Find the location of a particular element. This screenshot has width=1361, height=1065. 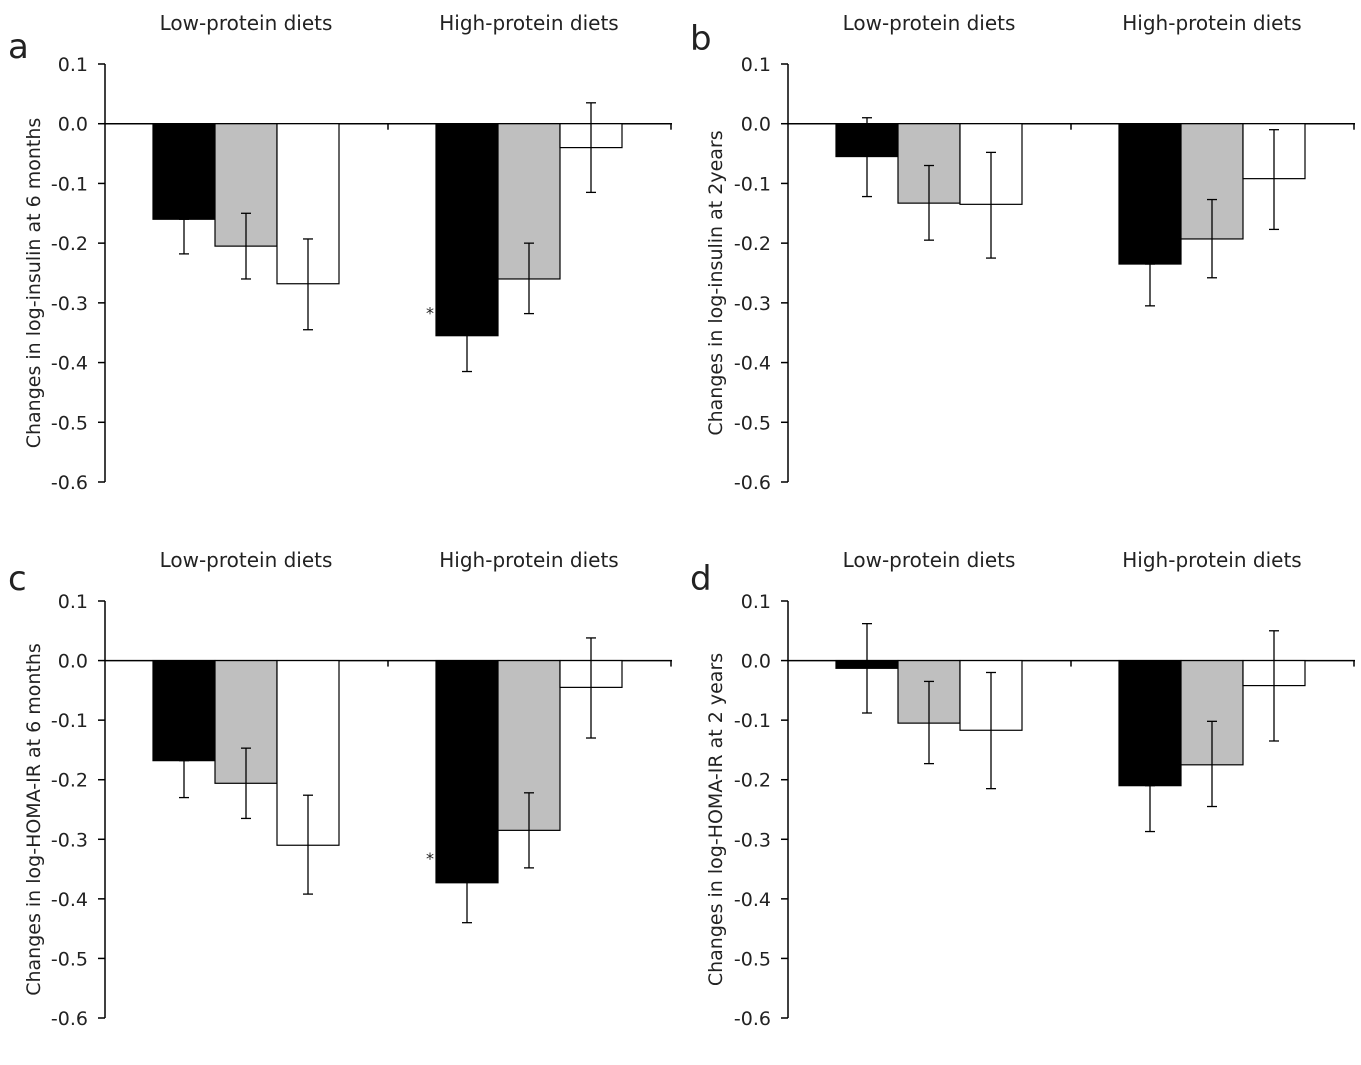

panel-letter: d is located at coordinates (701, 579).